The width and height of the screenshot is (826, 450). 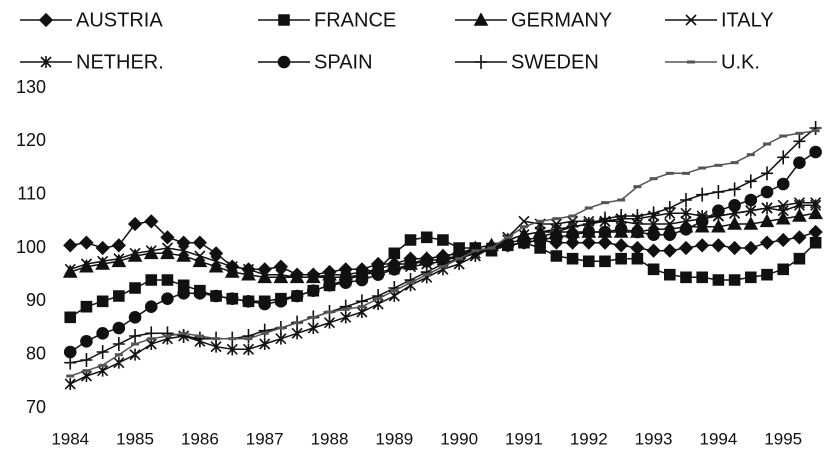 I want to click on legend-label: ITALY, so click(x=747, y=20).